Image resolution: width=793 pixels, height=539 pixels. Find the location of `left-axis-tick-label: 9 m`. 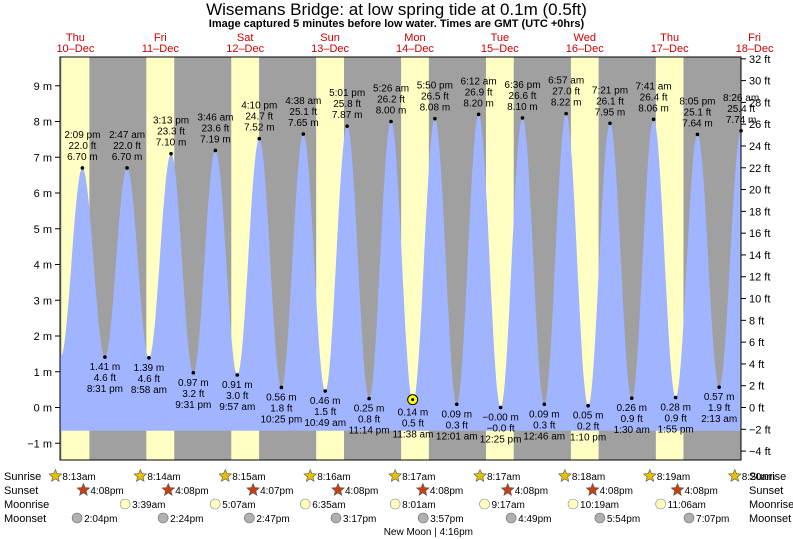

left-axis-tick-label: 9 m is located at coordinates (43, 87).